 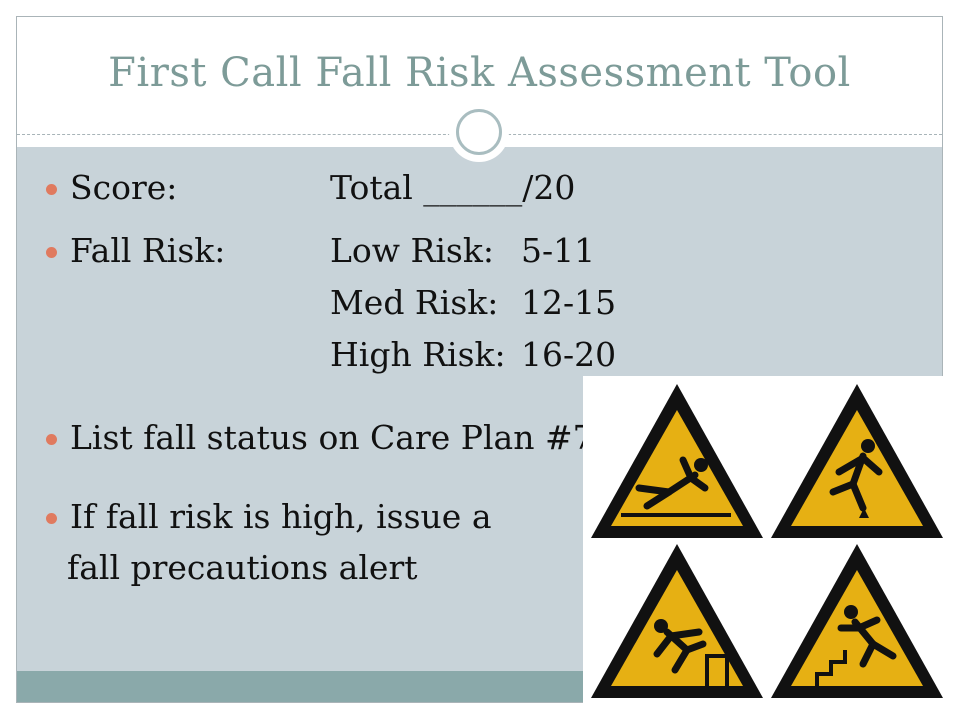 What do you see at coordinates (414, 302) in the screenshot?
I see `risk-level-label: Med Risk:` at bounding box center [414, 302].